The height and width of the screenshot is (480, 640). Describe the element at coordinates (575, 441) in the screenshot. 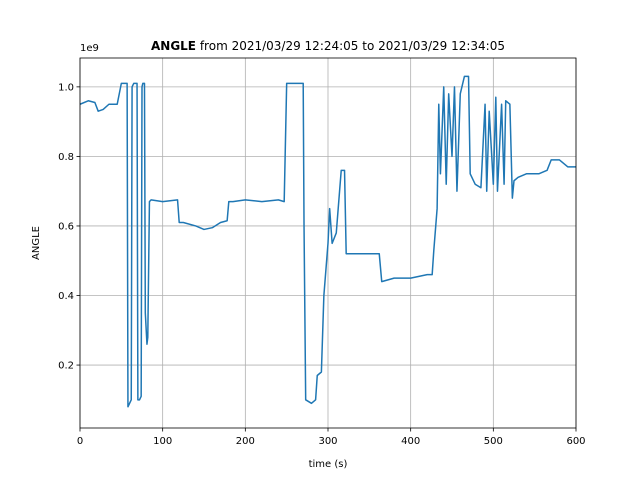

I see `x-tick-label: 600` at that location.